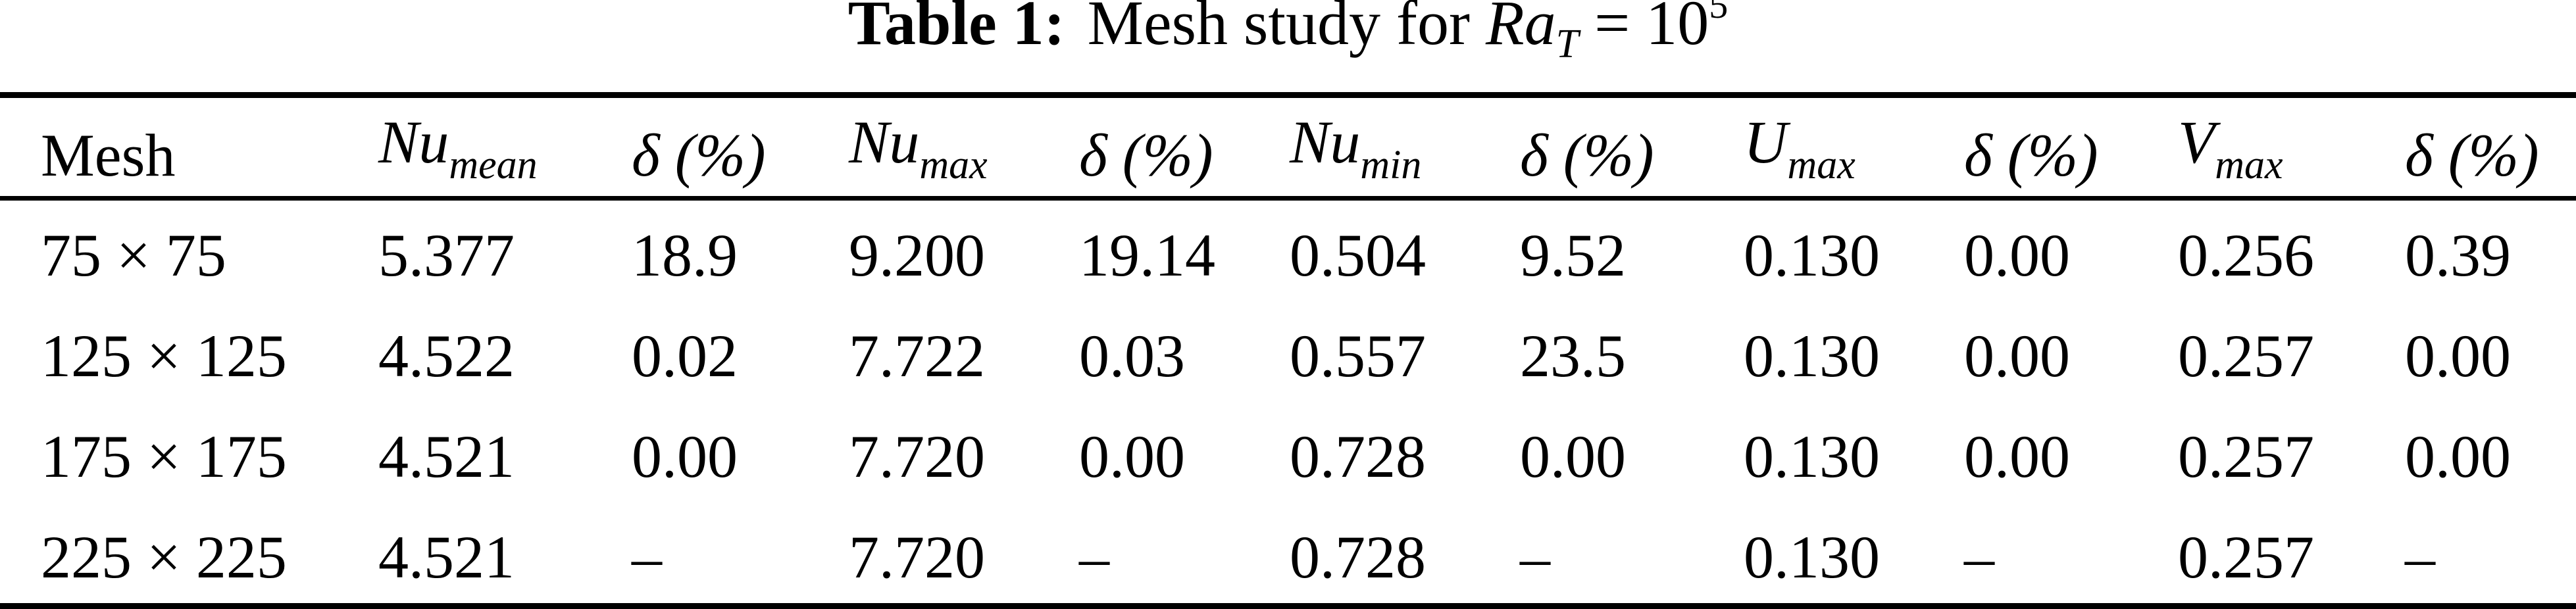  I want to click on cell-r2-delta-numin: 23.5, so click(1573, 355).